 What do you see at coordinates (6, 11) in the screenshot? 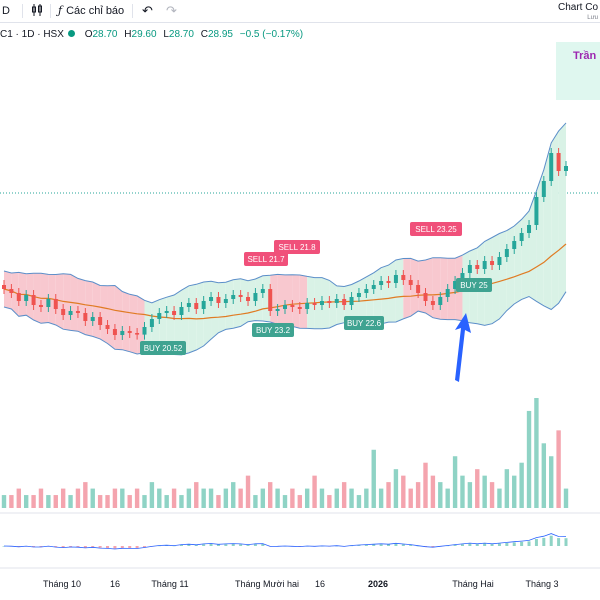
I see `interval-button: D` at bounding box center [6, 11].